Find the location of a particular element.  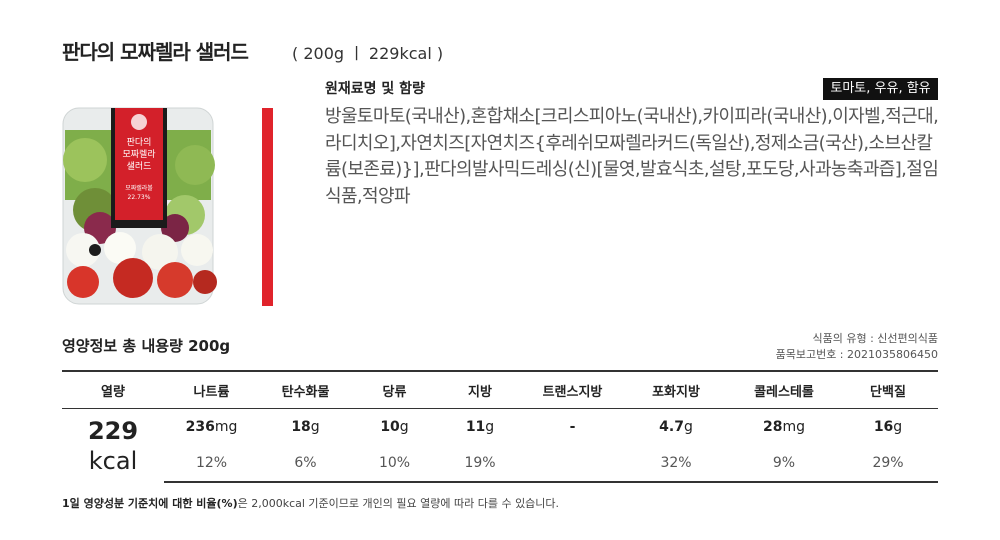

column-header: 지방 is located at coordinates (480, 389).